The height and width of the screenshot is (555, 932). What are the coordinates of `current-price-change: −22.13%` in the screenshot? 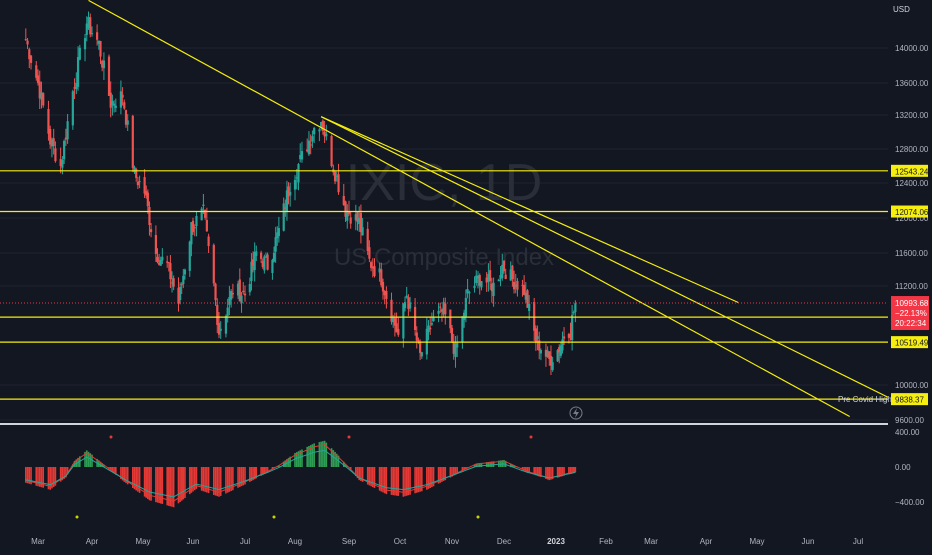 It's located at (911, 313).